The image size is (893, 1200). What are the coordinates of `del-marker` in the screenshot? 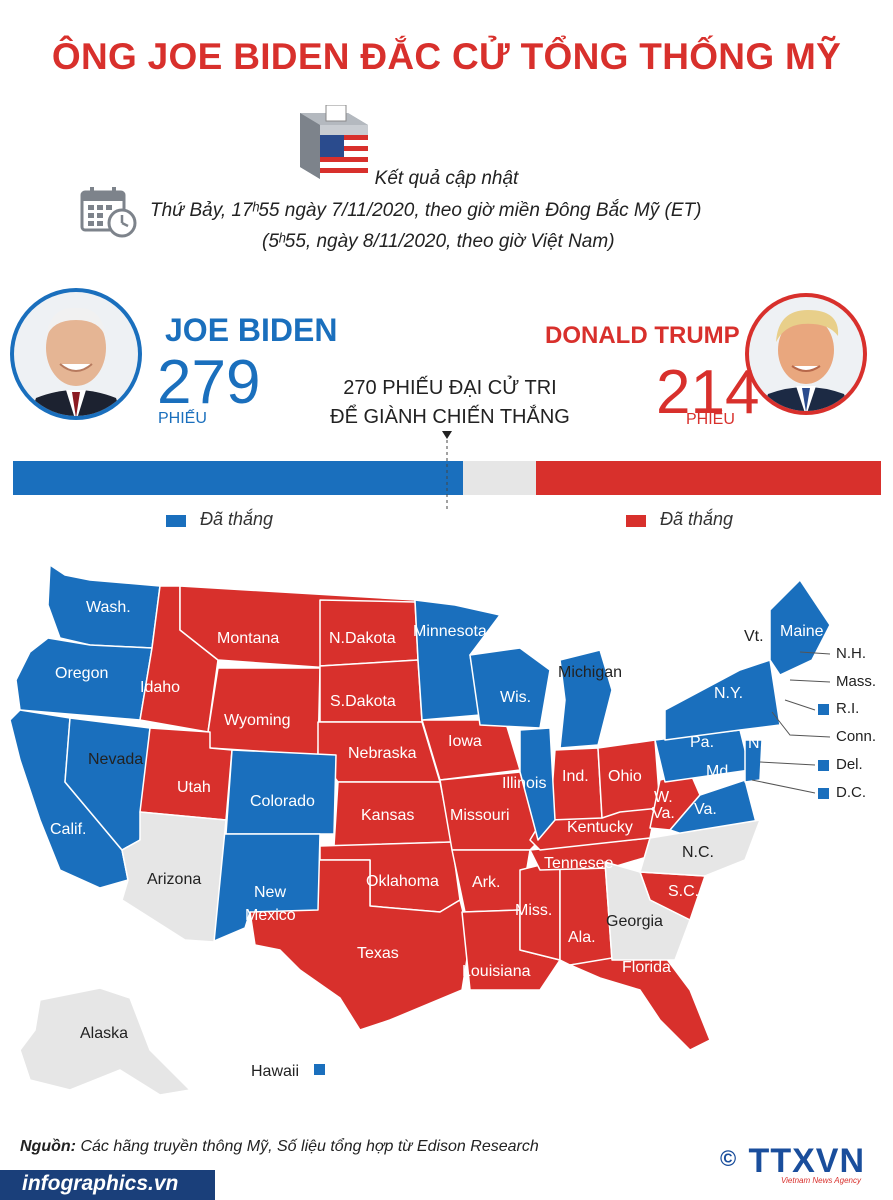 It's located at (823, 765).